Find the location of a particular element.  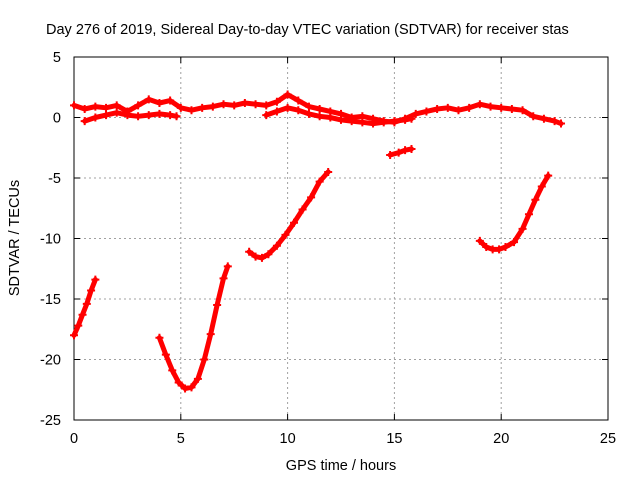

y-tick-label: -5 is located at coordinates (54, 179).